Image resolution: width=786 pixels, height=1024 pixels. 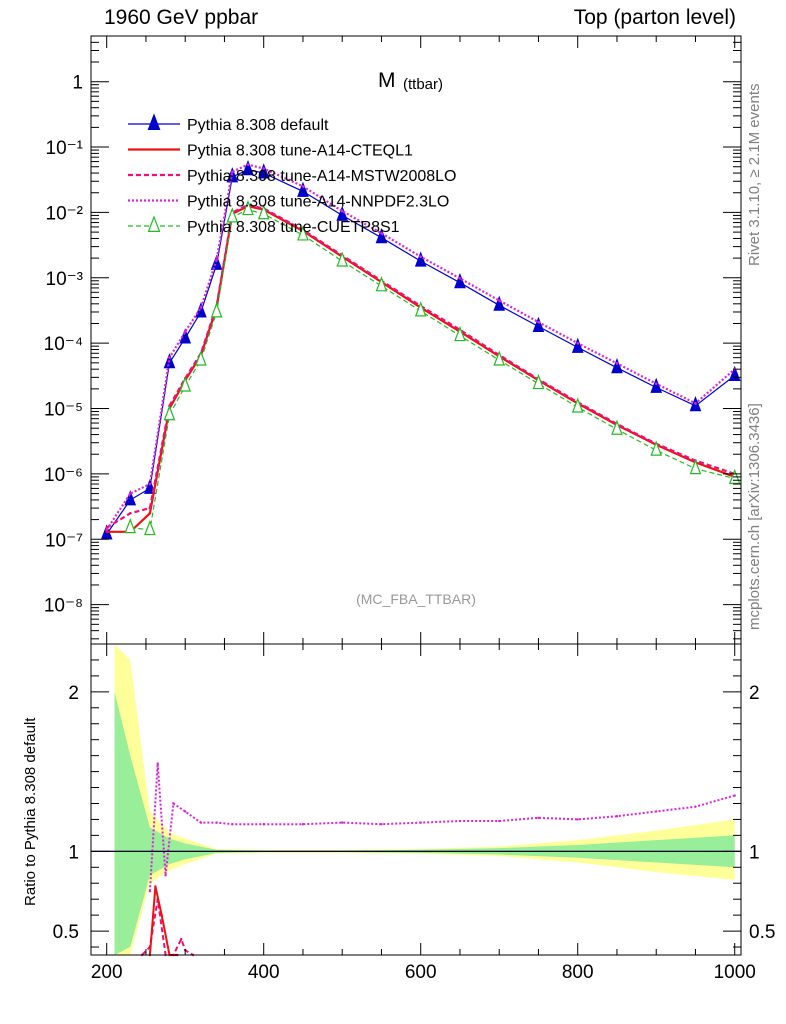 What do you see at coordinates (654, 17) in the screenshot?
I see `header-right: Top (parton level)` at bounding box center [654, 17].